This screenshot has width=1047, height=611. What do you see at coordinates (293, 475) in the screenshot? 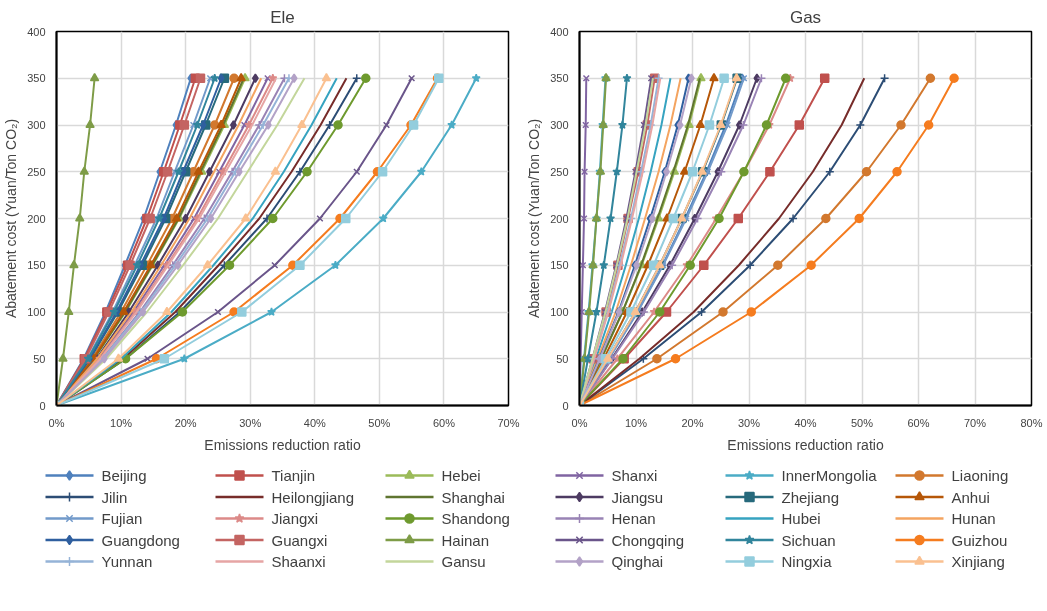
I see `legend-label: Tianjin` at bounding box center [293, 475].